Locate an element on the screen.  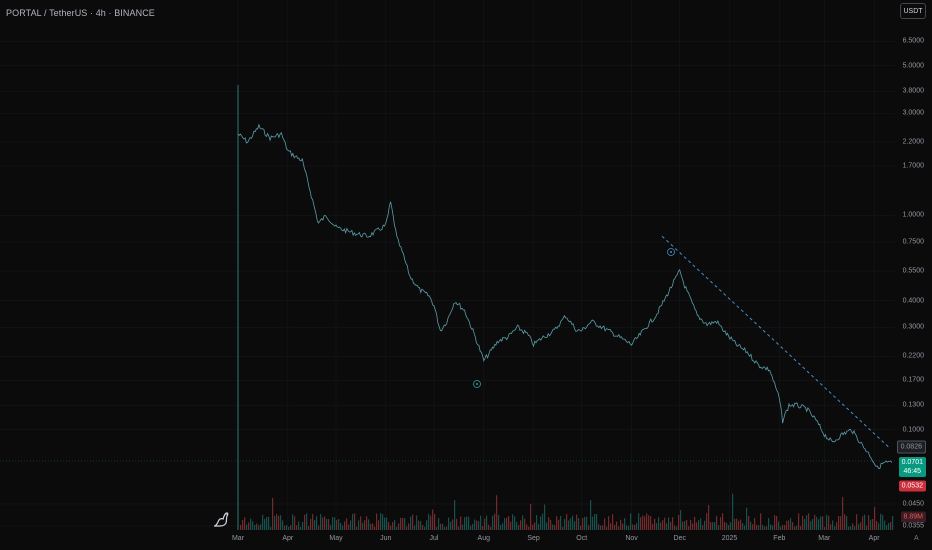
time-tick-label: Aug is located at coordinates (483, 538).